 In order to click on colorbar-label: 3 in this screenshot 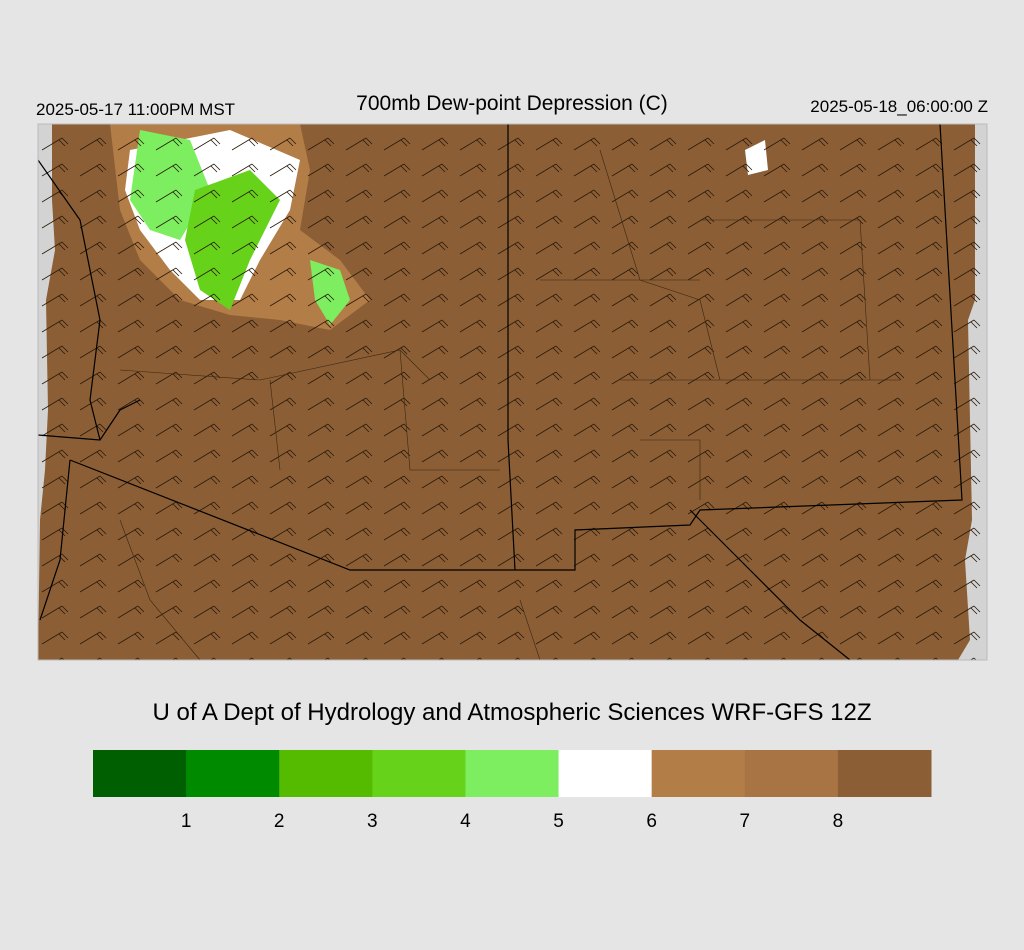, I will do `click(372, 821)`.